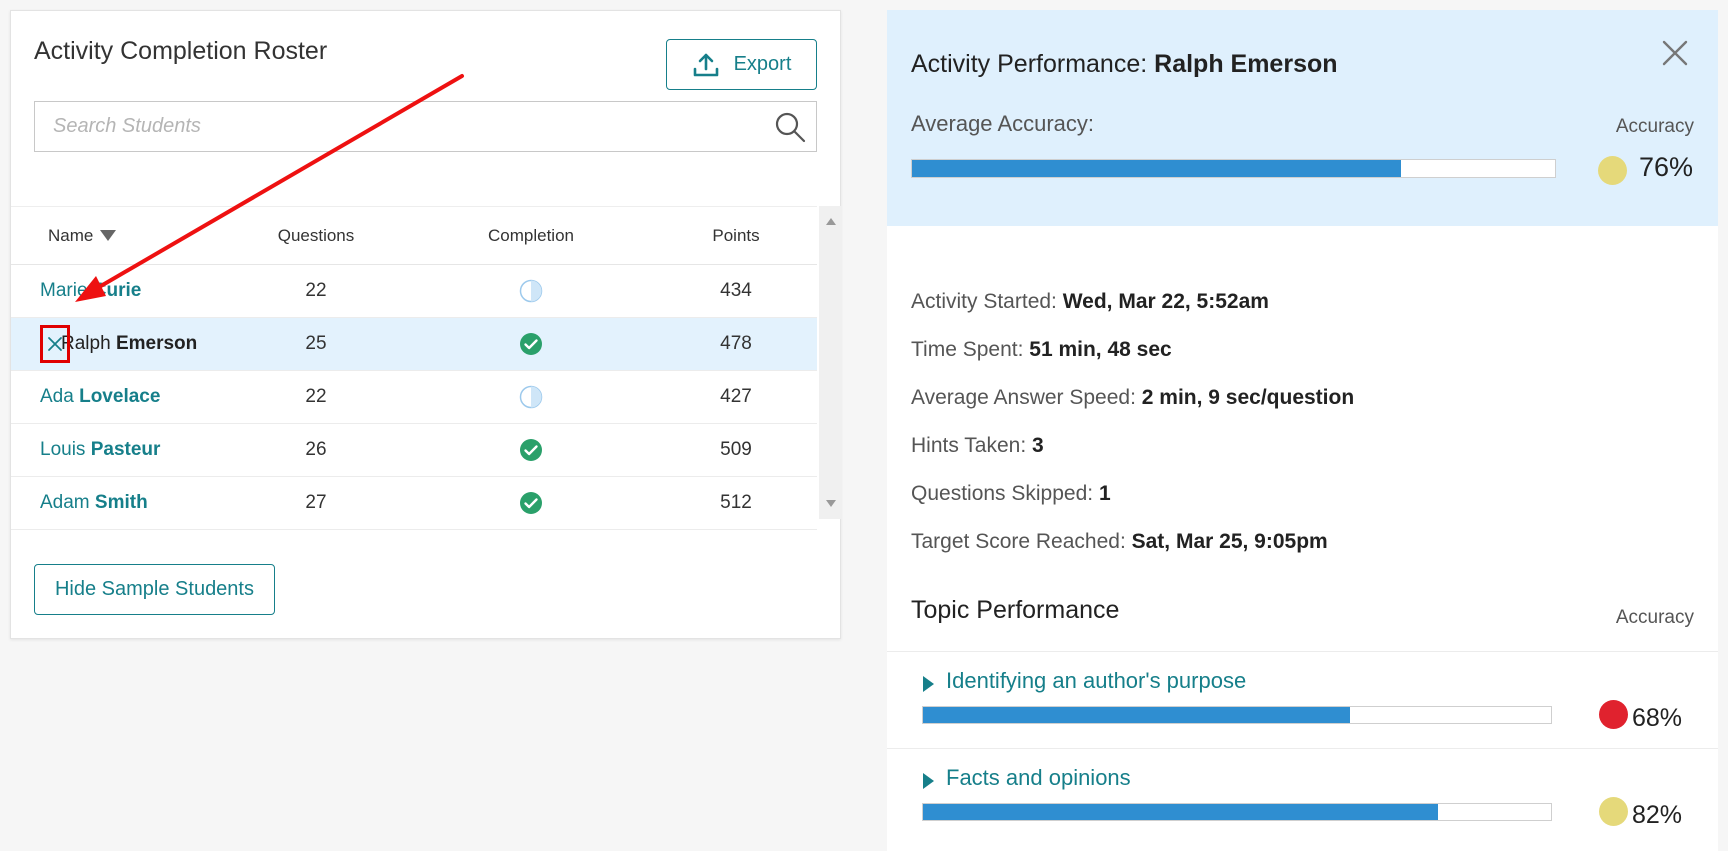  What do you see at coordinates (1666, 167) in the screenshot?
I see `average-accuracy-value: 76%` at bounding box center [1666, 167].